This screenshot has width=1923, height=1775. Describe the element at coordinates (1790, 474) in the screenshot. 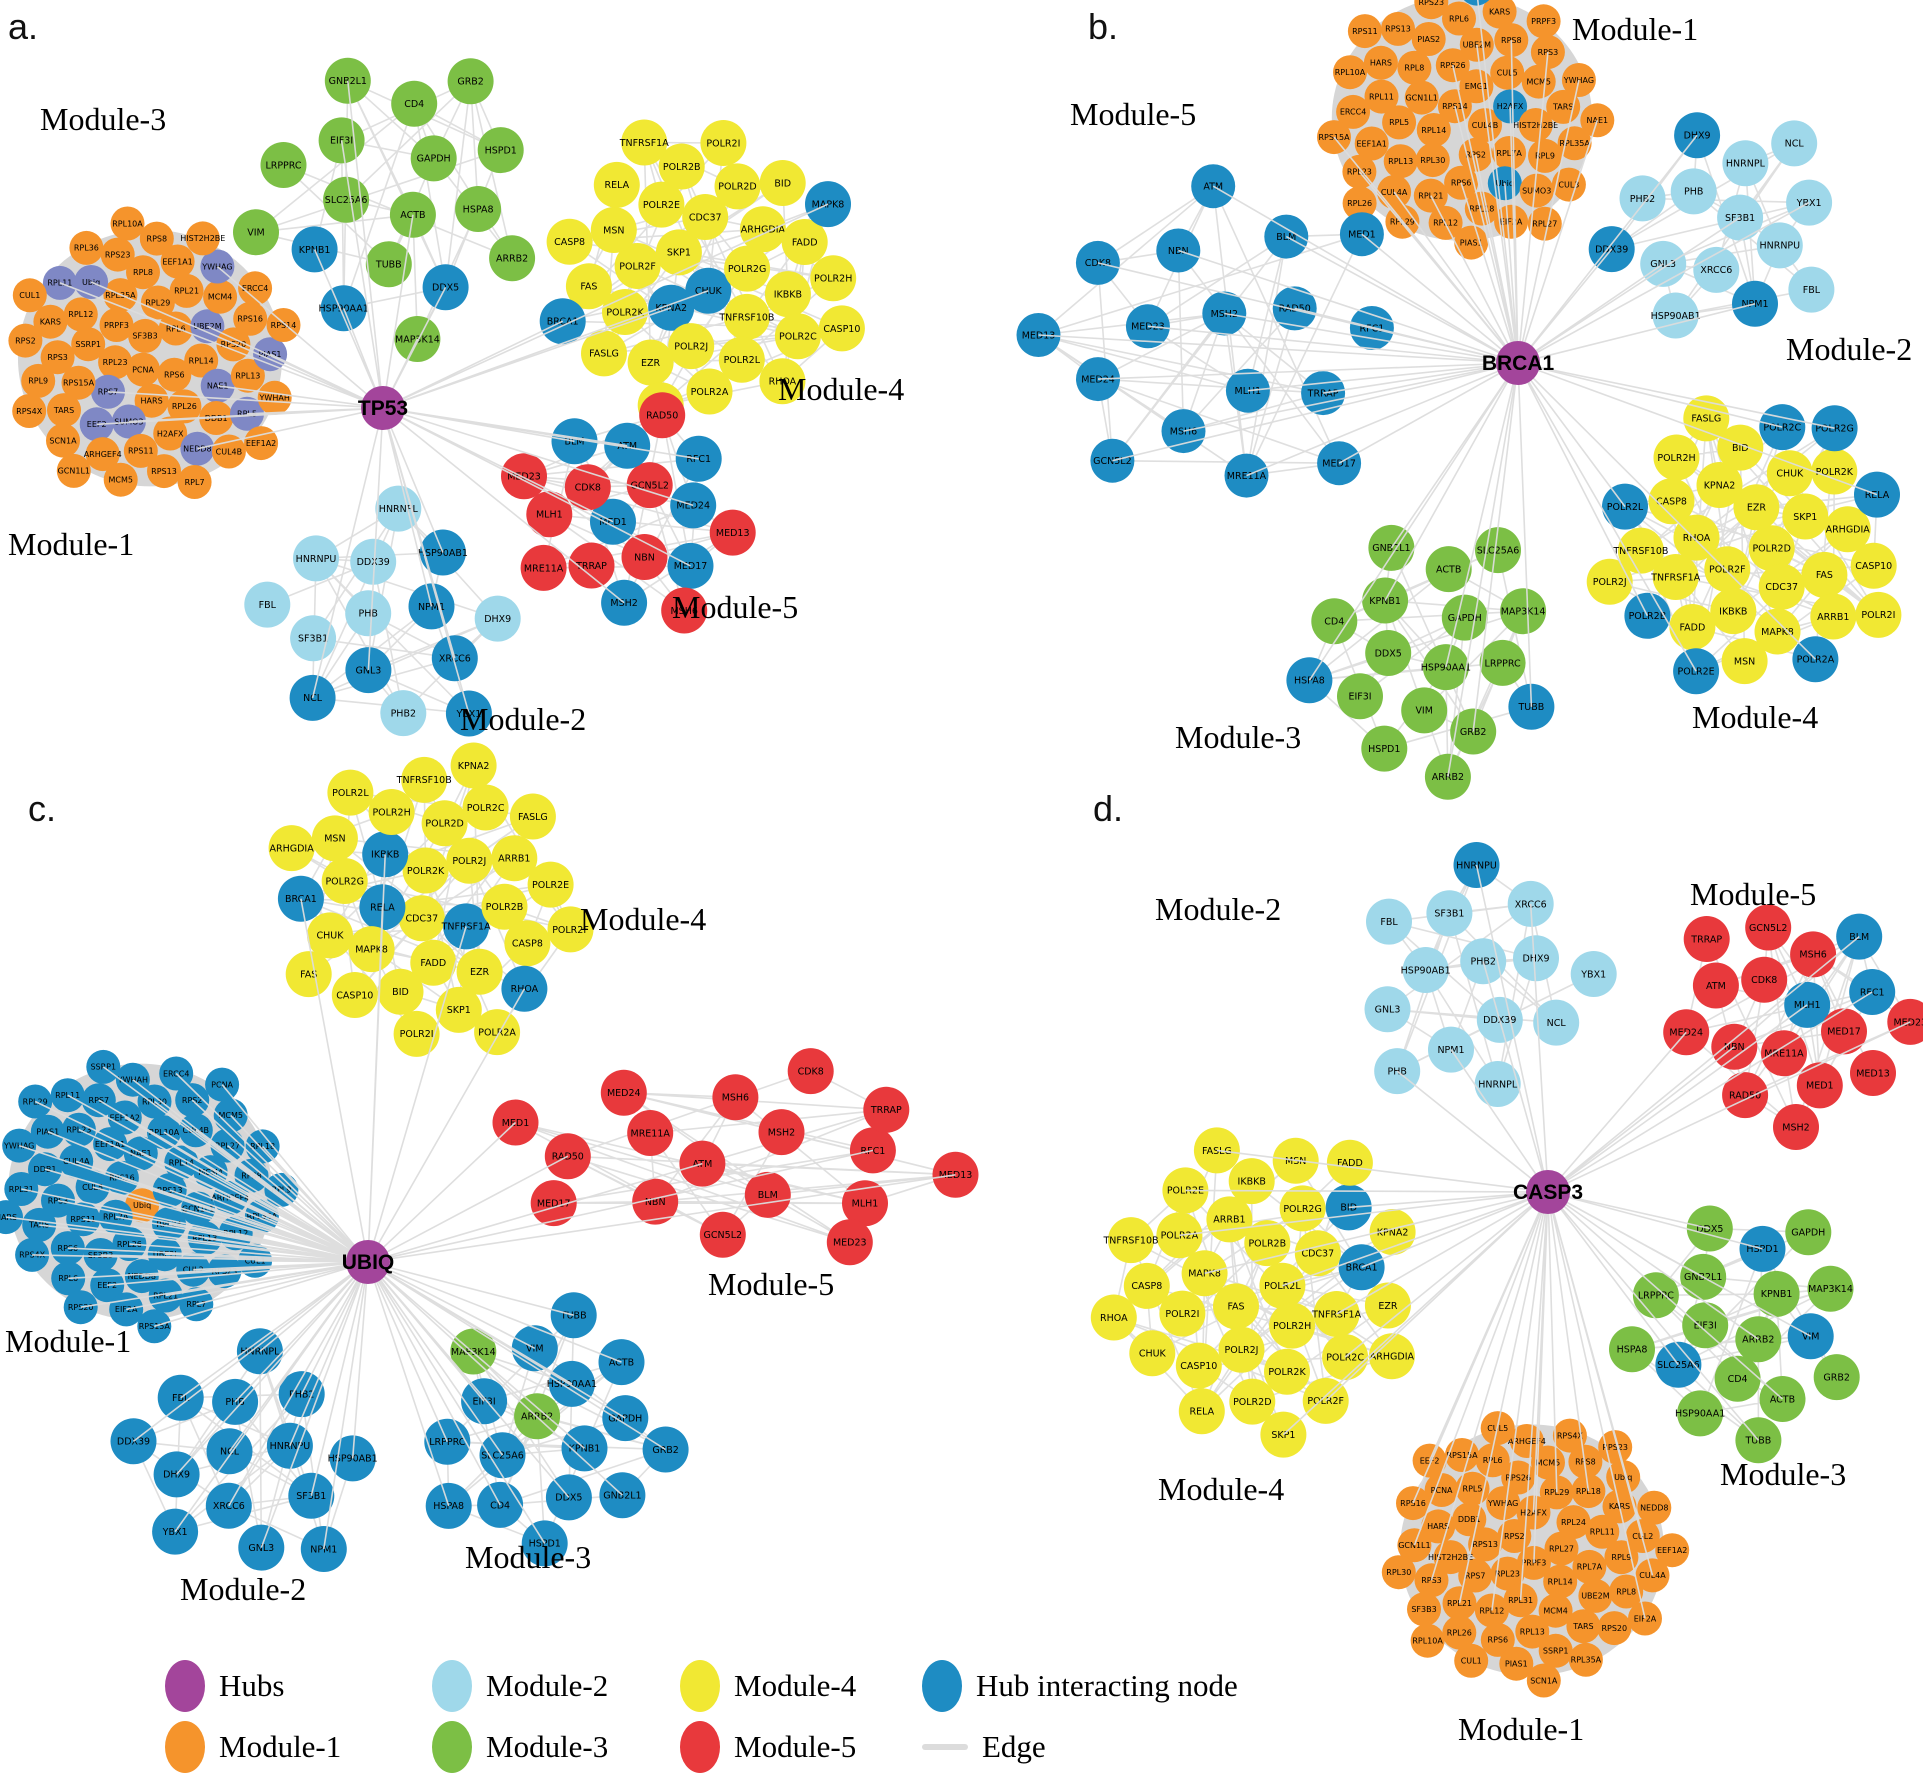

I see `node-label: CHUK` at that location.